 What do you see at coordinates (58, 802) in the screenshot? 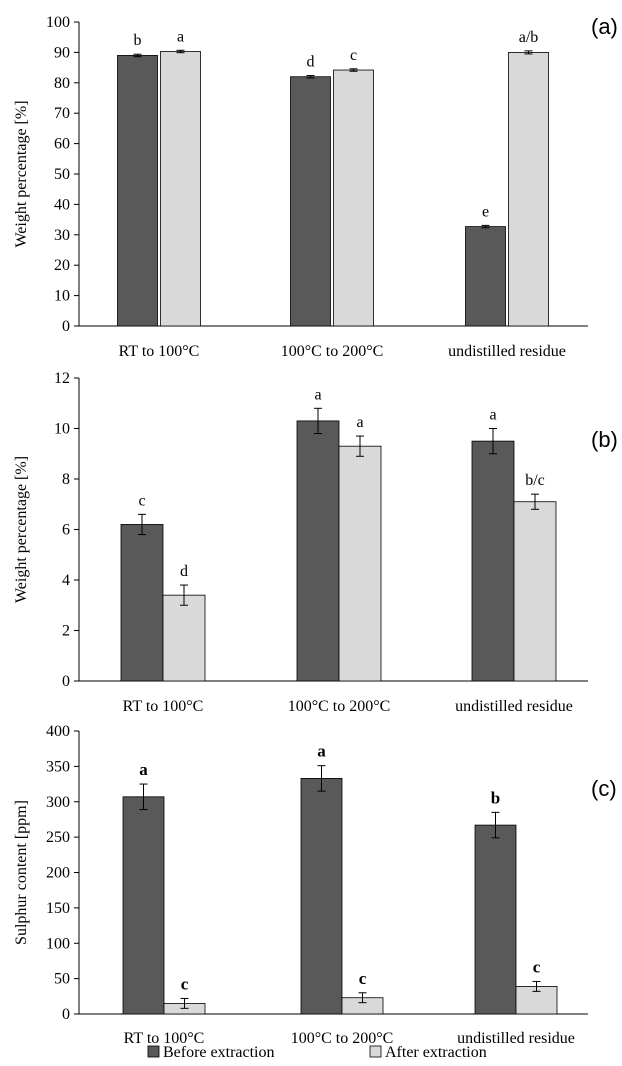
I see `y-tick-label: 300` at bounding box center [58, 802].